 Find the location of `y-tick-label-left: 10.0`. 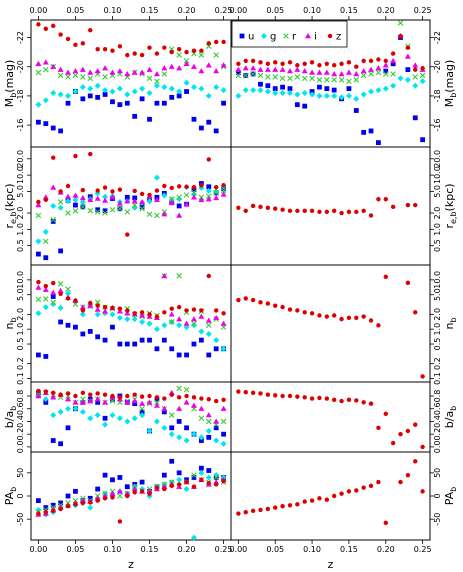

y-tick-label-left: 10.0 is located at coordinates (20, 175).